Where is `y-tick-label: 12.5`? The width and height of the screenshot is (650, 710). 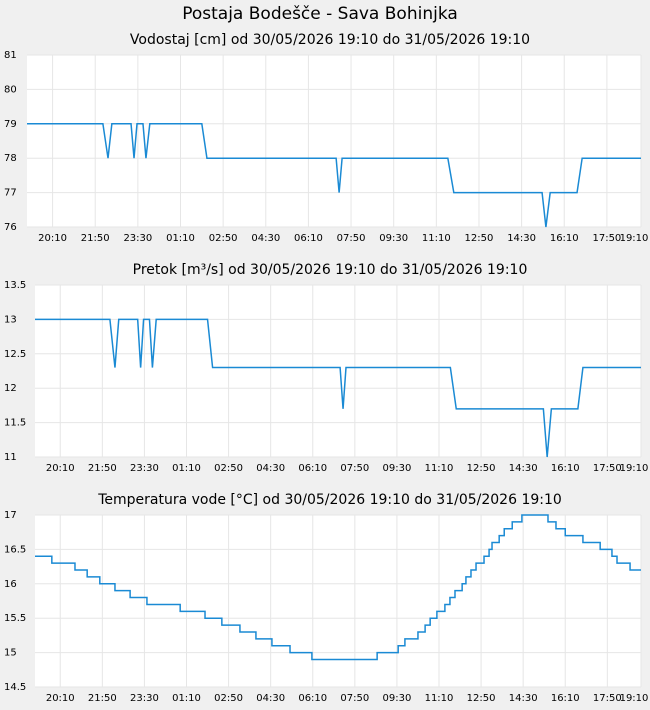
y-tick-label: 12.5 is located at coordinates (15, 354).